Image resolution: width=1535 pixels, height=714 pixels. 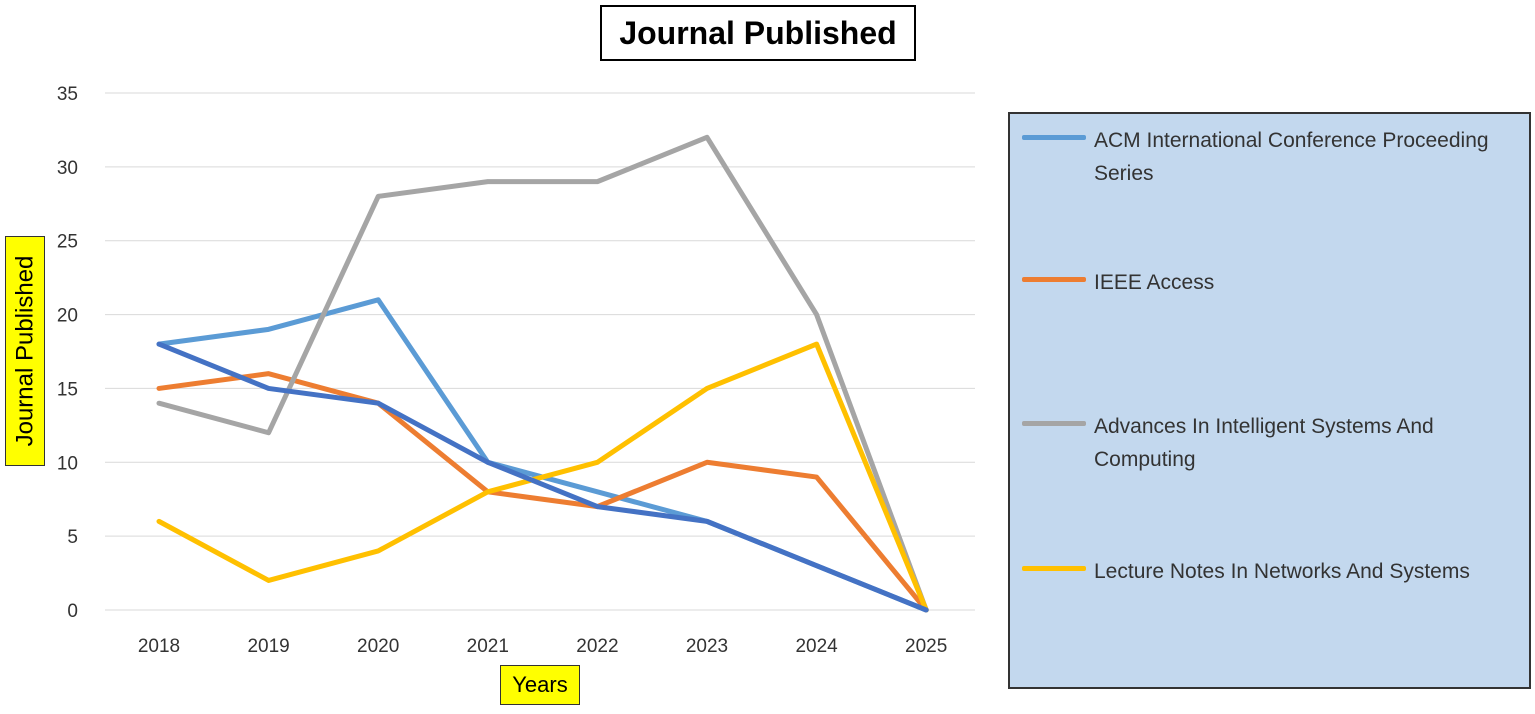 I want to click on y-tick-label: 15, so click(x=67, y=389).